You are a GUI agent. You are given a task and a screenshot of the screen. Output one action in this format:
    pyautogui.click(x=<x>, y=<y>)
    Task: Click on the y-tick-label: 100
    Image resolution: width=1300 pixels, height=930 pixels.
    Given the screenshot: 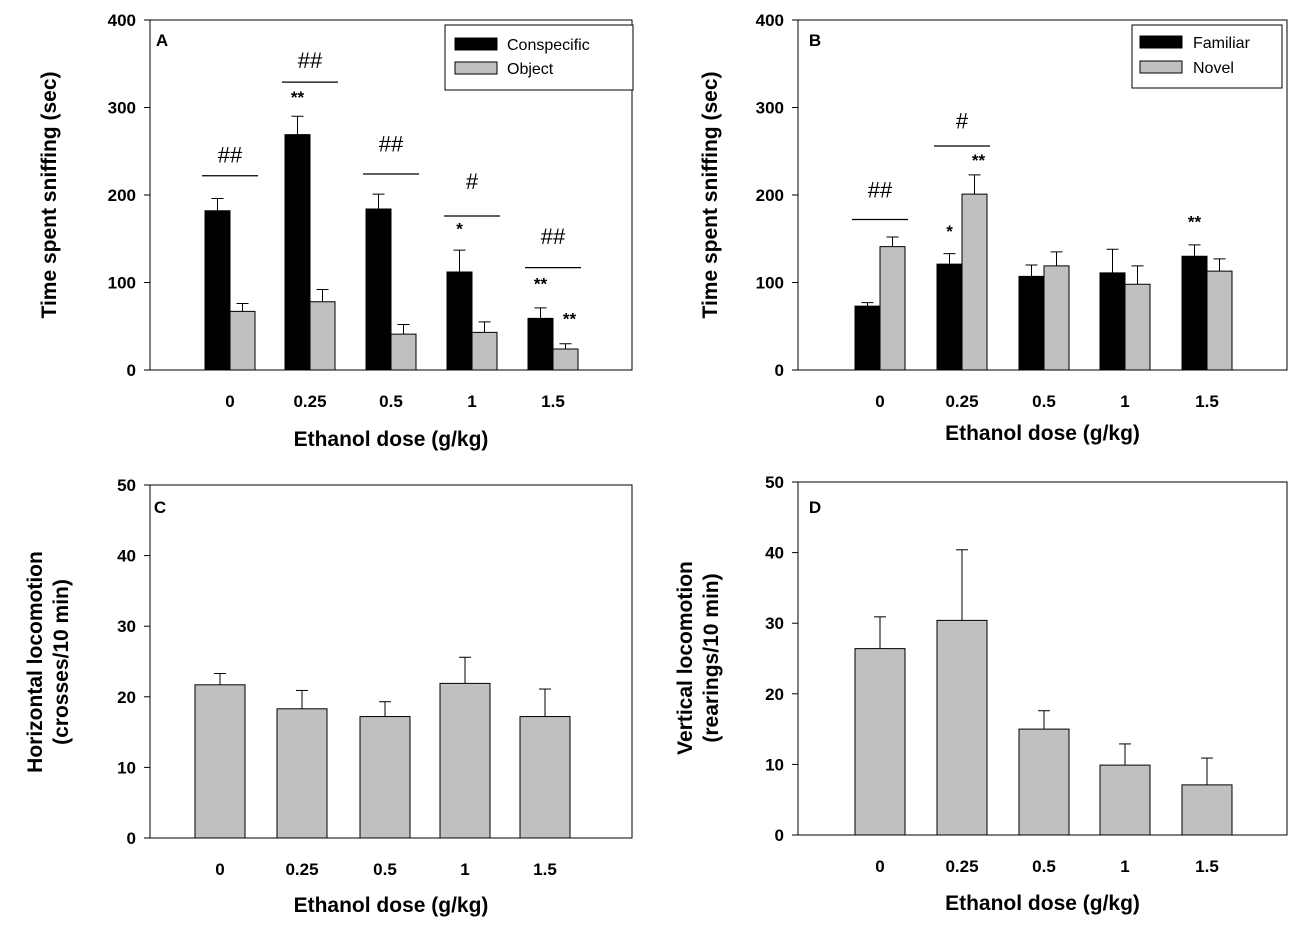 What is the action you would take?
    pyautogui.click(x=770, y=283)
    